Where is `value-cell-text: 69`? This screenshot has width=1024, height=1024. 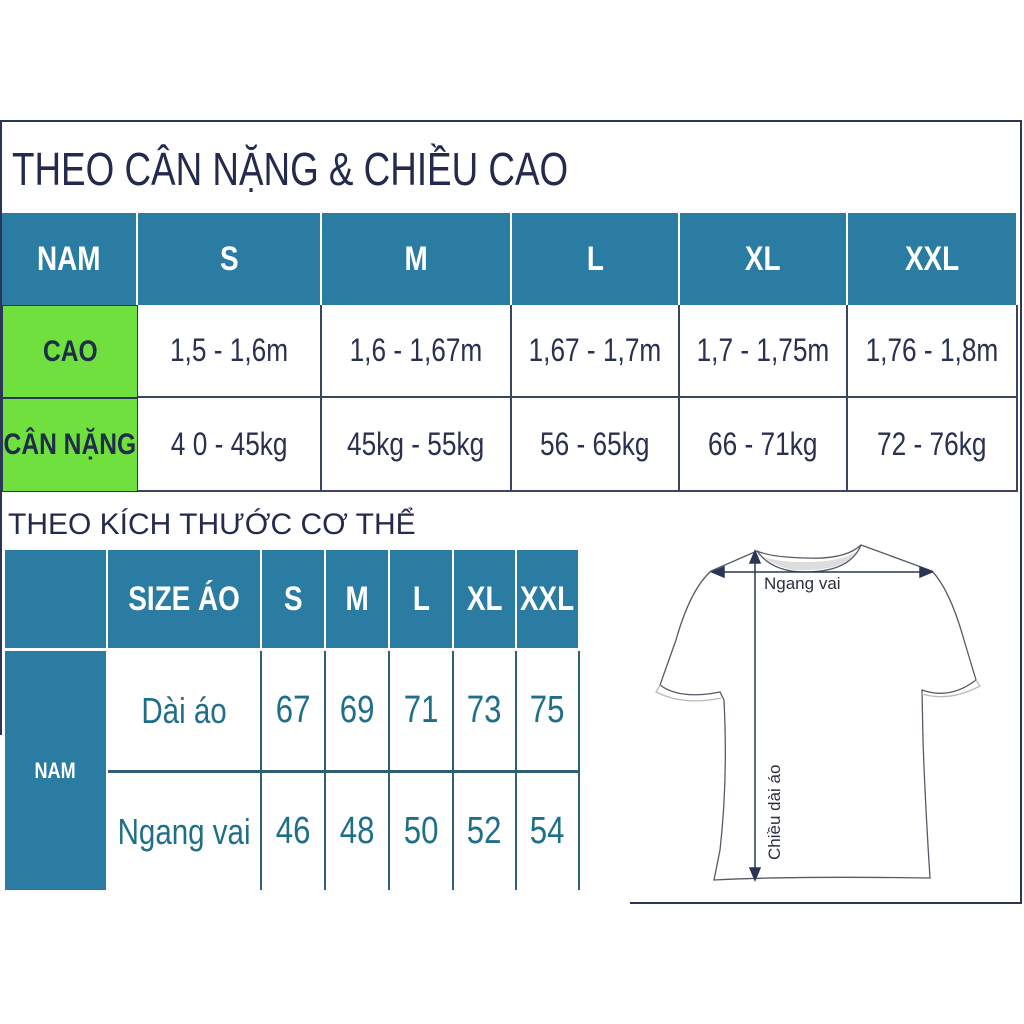 value-cell-text: 69 is located at coordinates (357, 710).